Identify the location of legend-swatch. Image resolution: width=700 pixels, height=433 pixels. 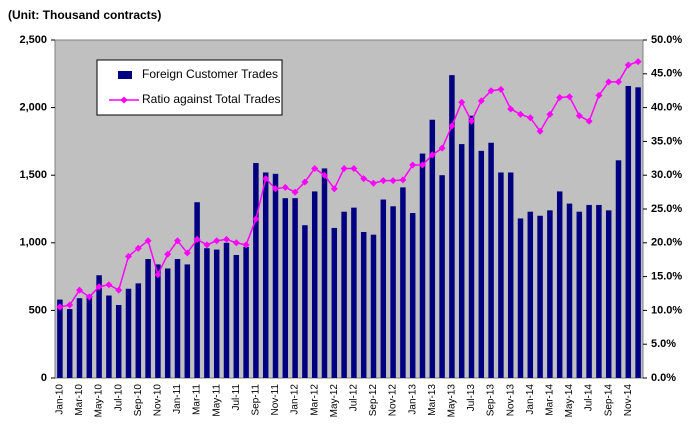
(125, 75).